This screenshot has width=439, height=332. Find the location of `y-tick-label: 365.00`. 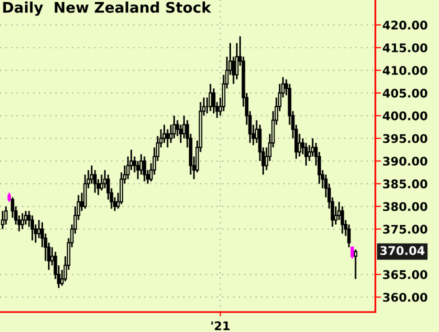

y-tick-label: 365.00 is located at coordinates (405, 275).